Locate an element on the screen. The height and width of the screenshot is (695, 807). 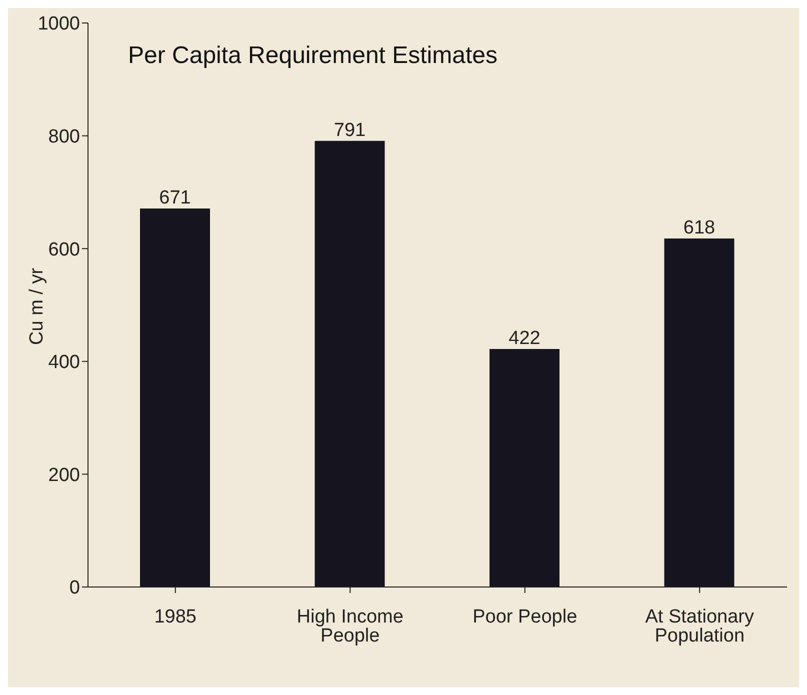
y-tick-label: 1000 is located at coordinates (59, 24).